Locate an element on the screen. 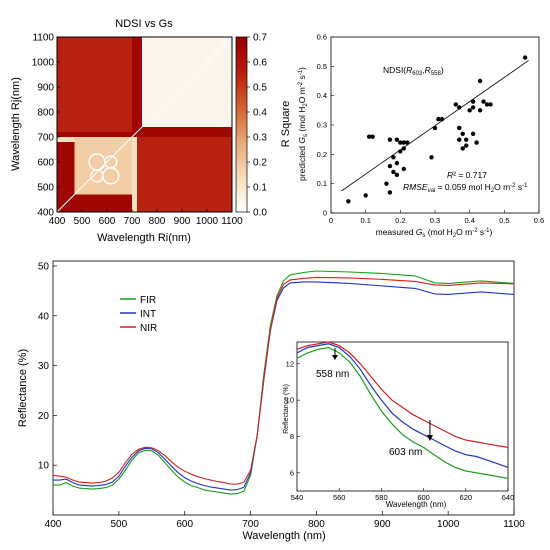  heatmap-x-tick-label: 400 is located at coordinates (57, 221).